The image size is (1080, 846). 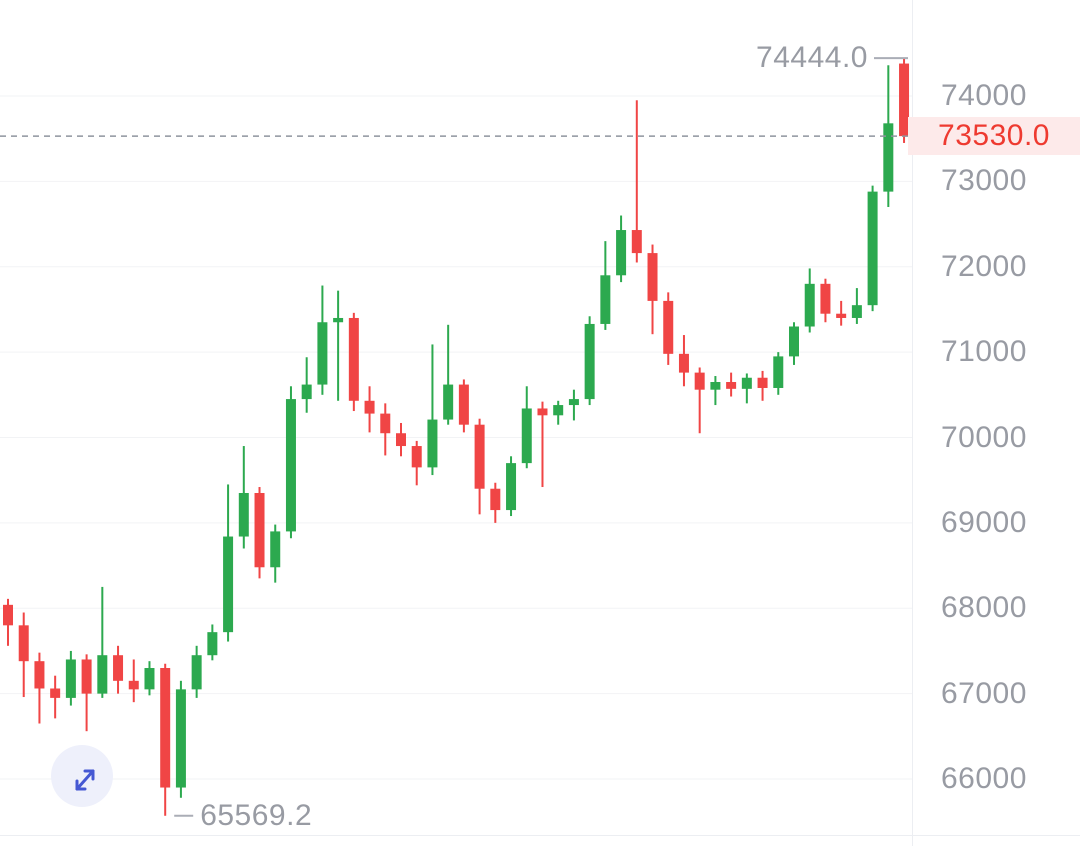 I want to click on high-price-marker: 74444.0, so click(x=812, y=58).